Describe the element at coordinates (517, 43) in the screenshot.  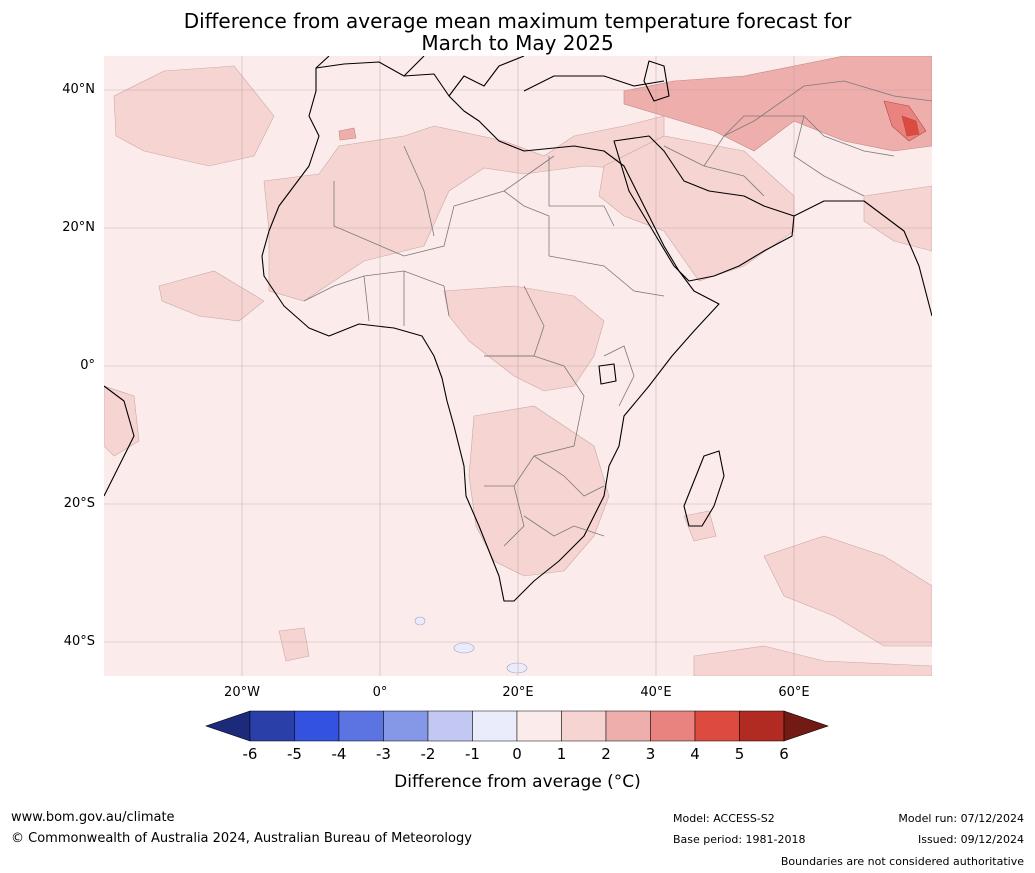
I see `title-line-2: March to May 2025` at that location.